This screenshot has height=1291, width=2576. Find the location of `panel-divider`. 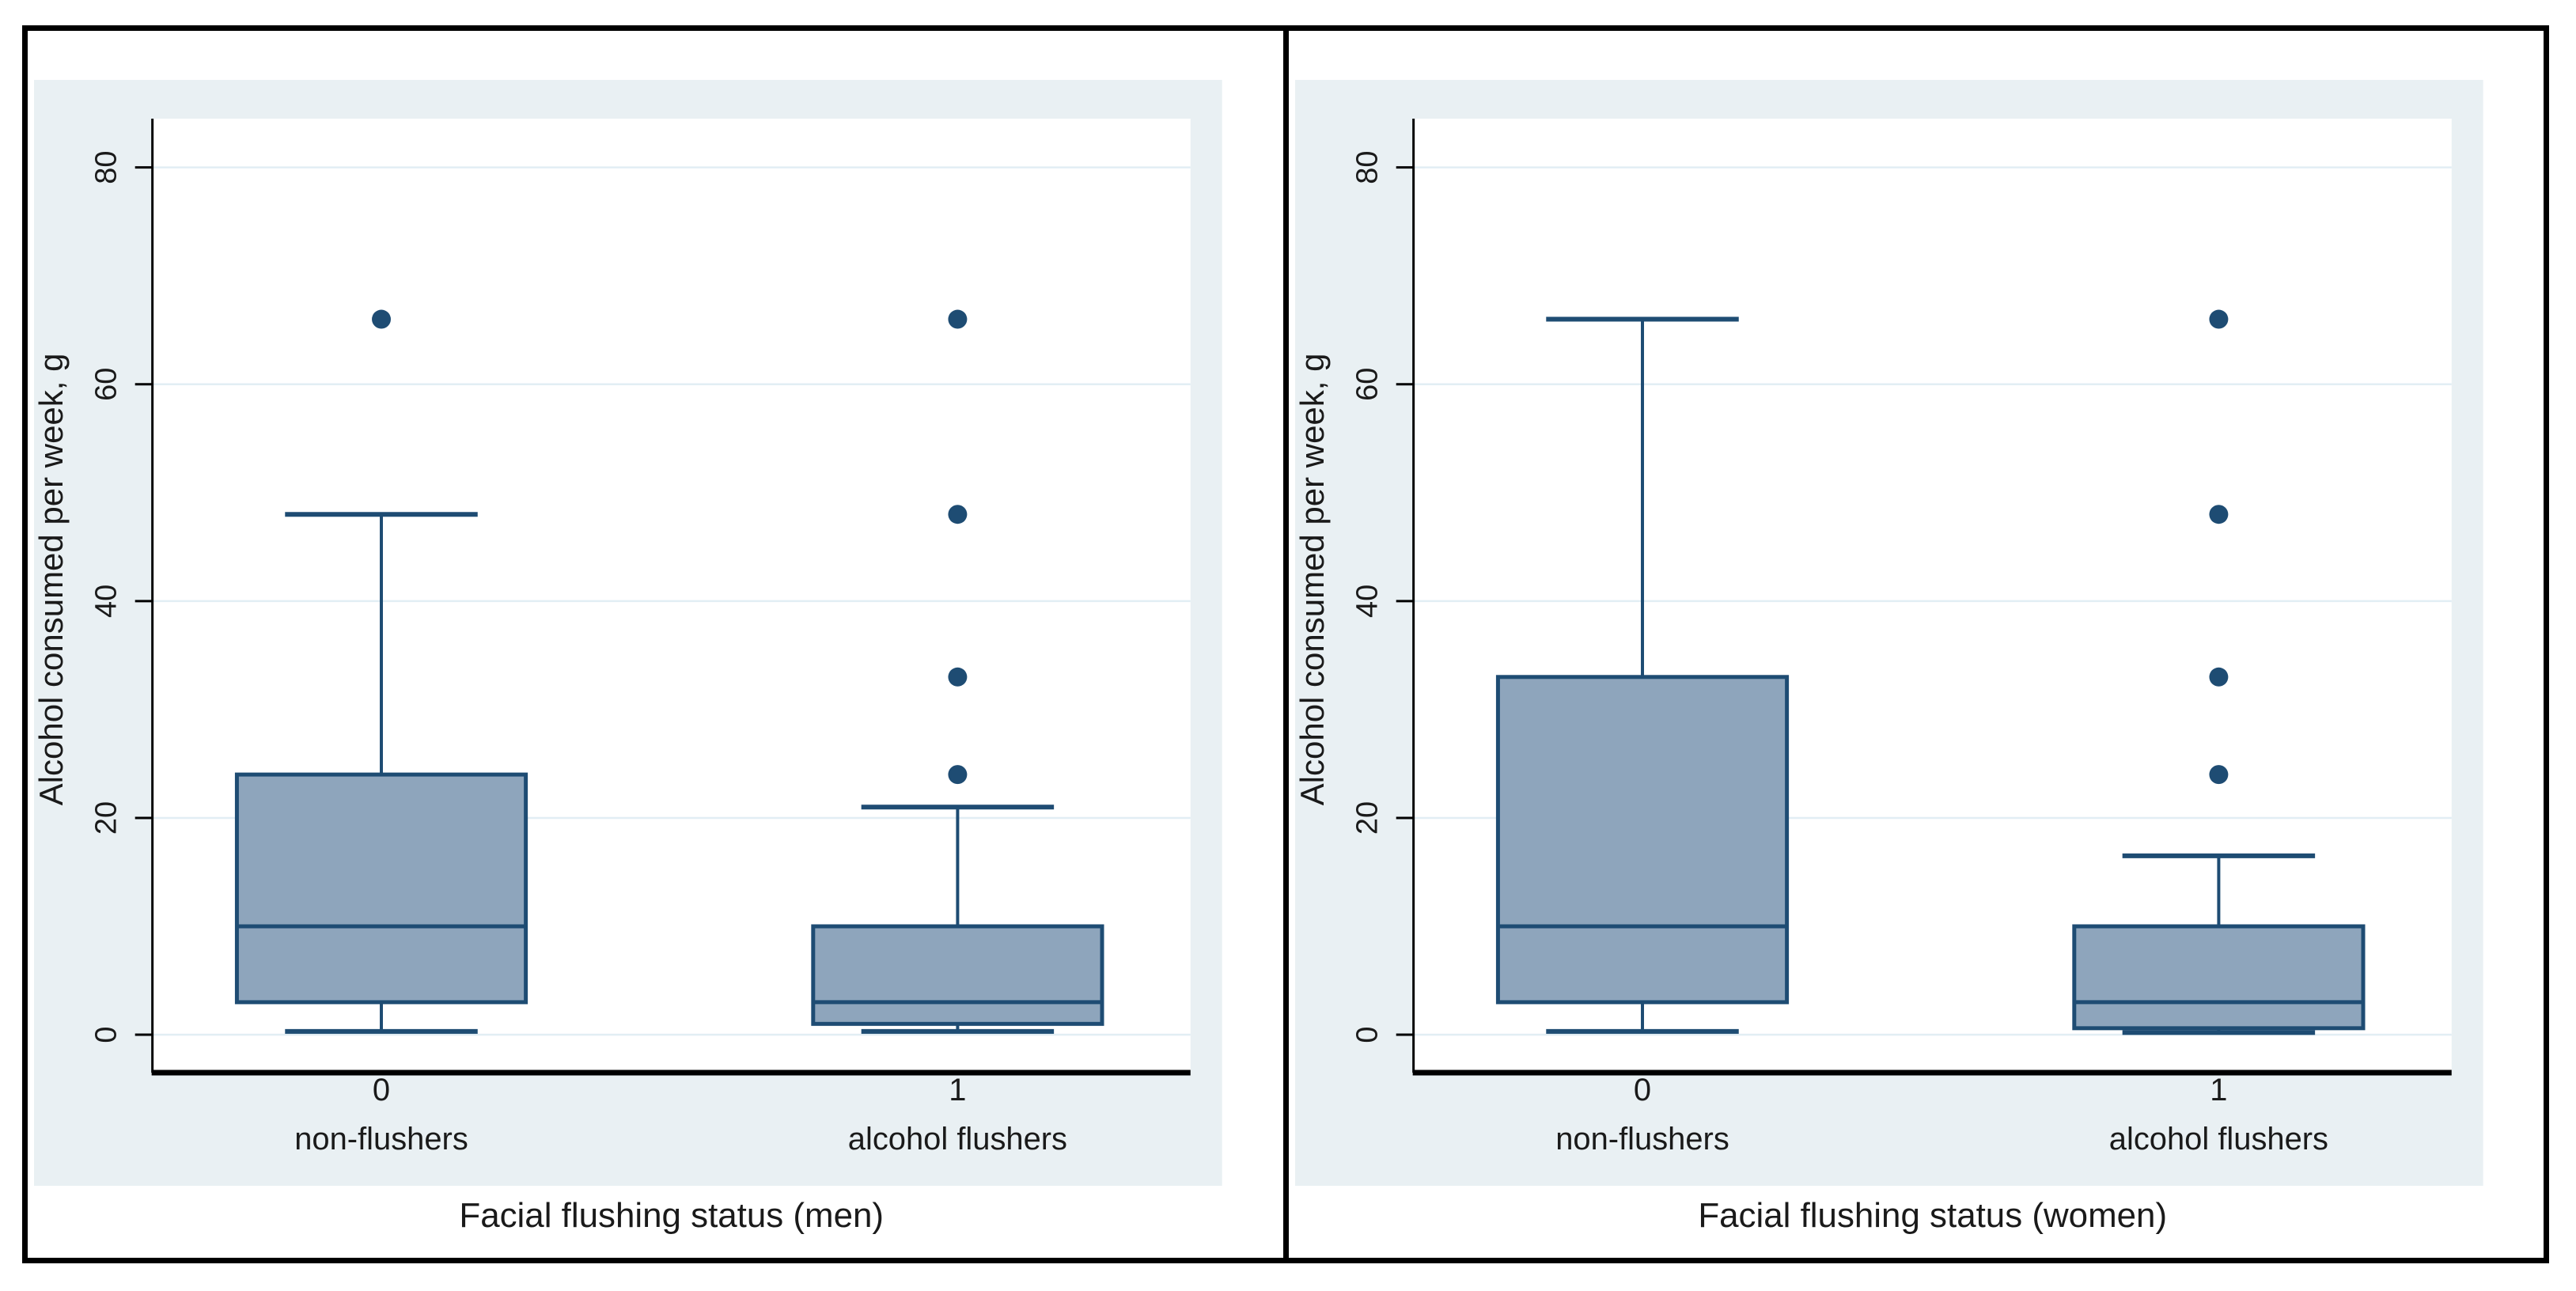

panel-divider is located at coordinates (1285, 644).